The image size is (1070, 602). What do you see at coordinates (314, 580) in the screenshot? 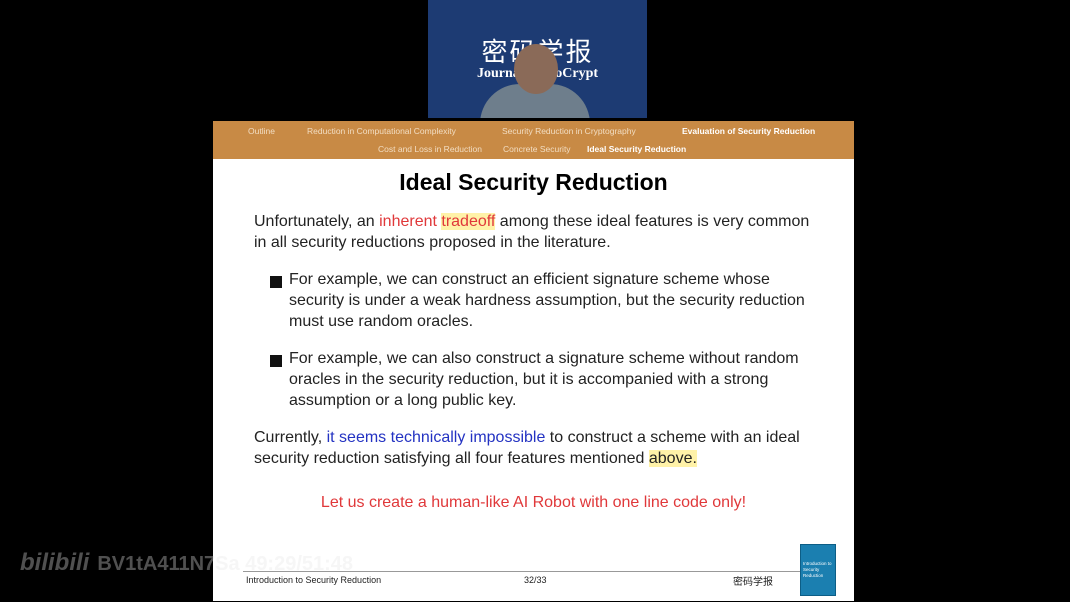
I see `footer-title: Introduction to Security Reduction` at bounding box center [314, 580].